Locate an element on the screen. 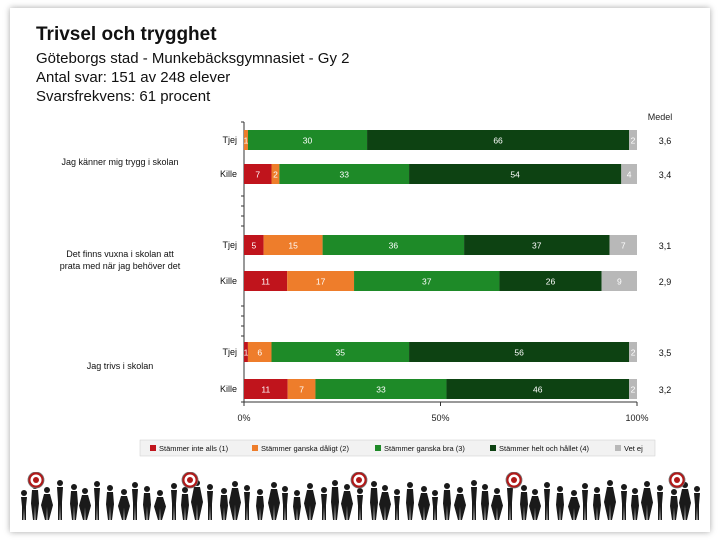 This screenshot has height=540, width=720. mean-value: 3,6 is located at coordinates (665, 141).